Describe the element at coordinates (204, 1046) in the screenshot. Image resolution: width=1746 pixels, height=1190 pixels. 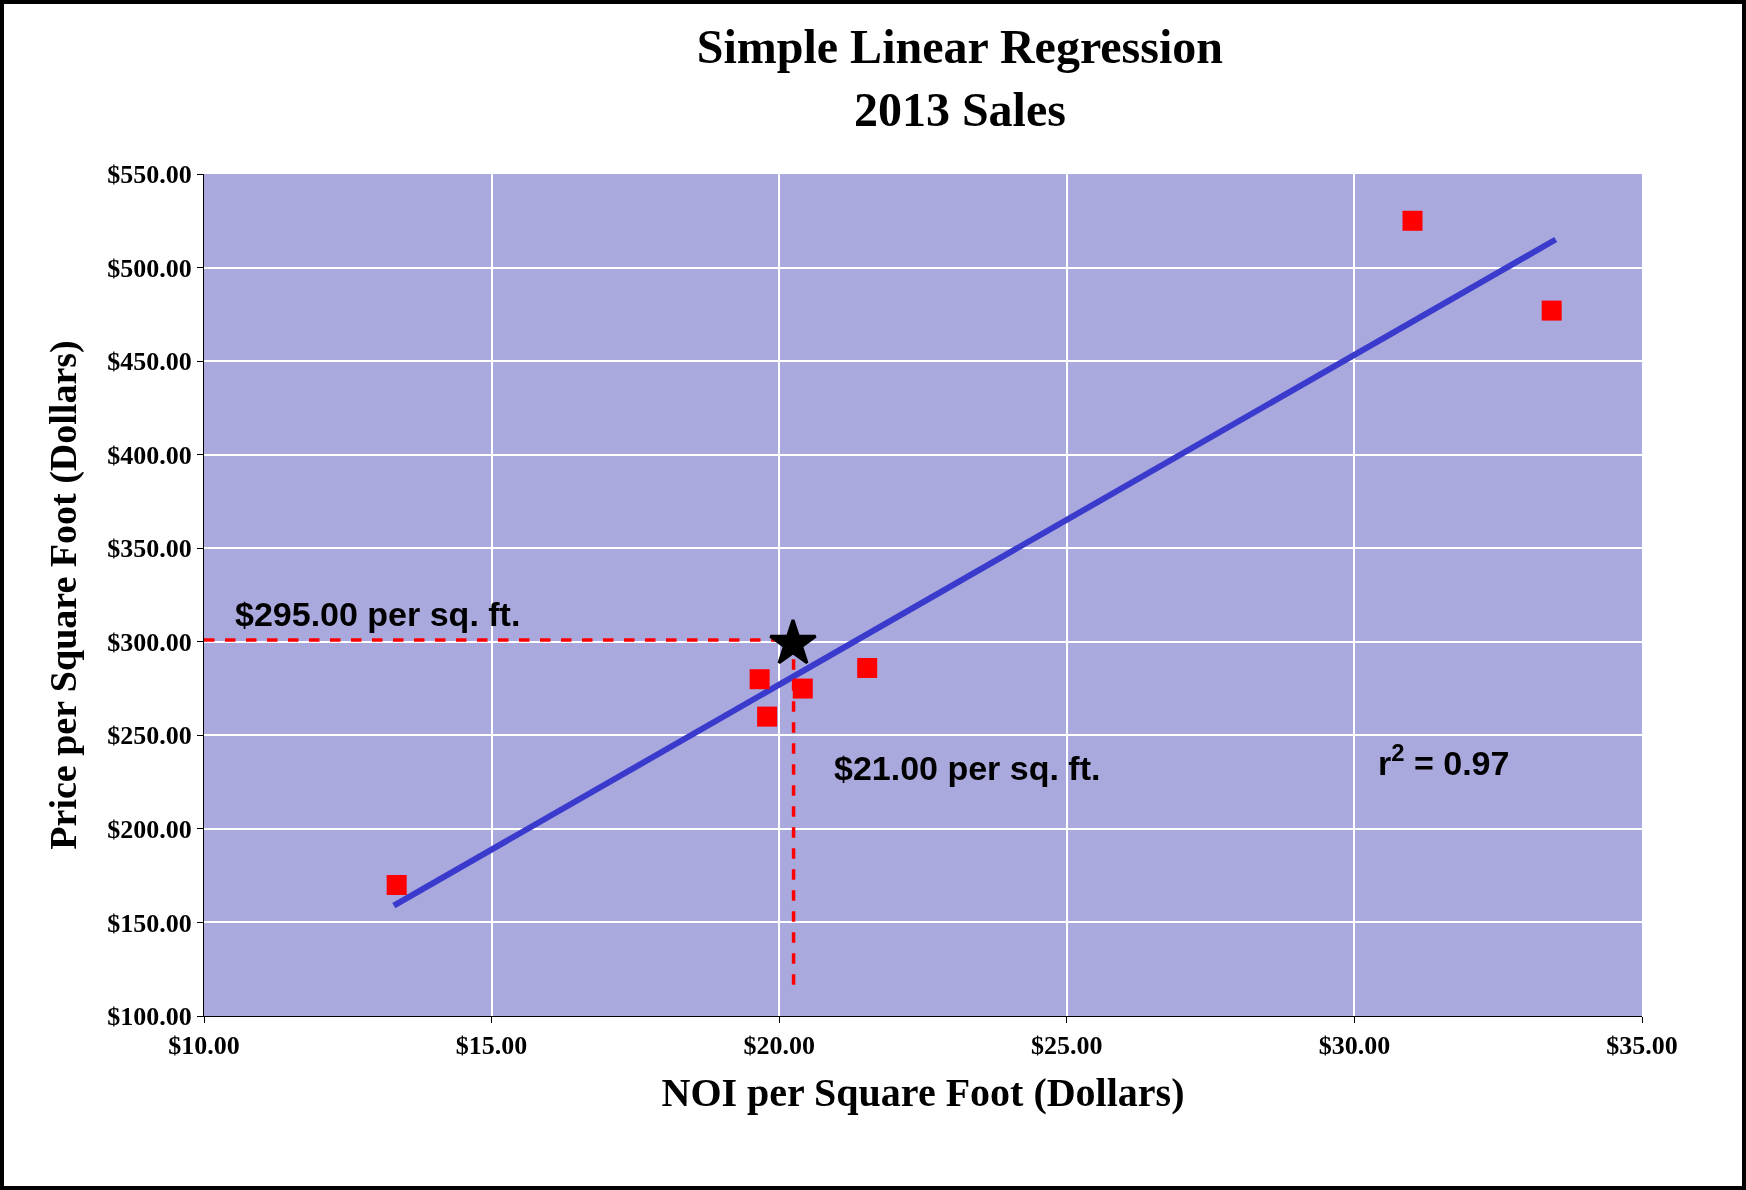
I see `x-tick-label: $10.00` at that location.